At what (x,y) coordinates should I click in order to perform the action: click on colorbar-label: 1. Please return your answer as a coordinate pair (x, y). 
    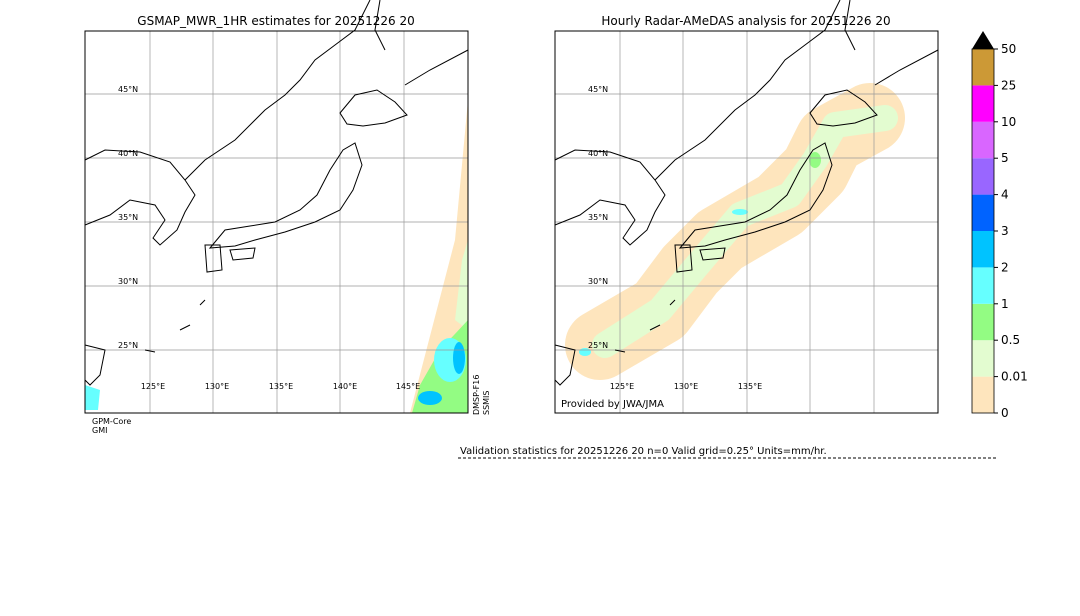
    Looking at the image, I should click on (1005, 304).